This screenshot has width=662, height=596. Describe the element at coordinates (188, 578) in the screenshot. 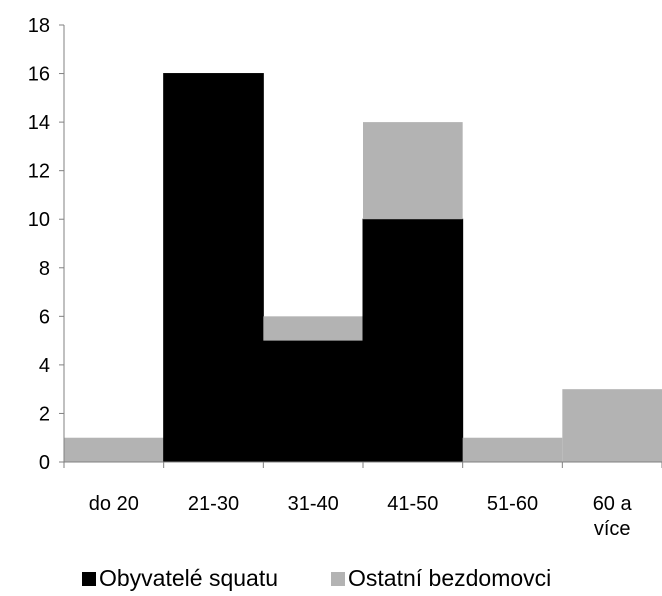

I see `legend-label-squat: Obyvatelé squatu` at that location.